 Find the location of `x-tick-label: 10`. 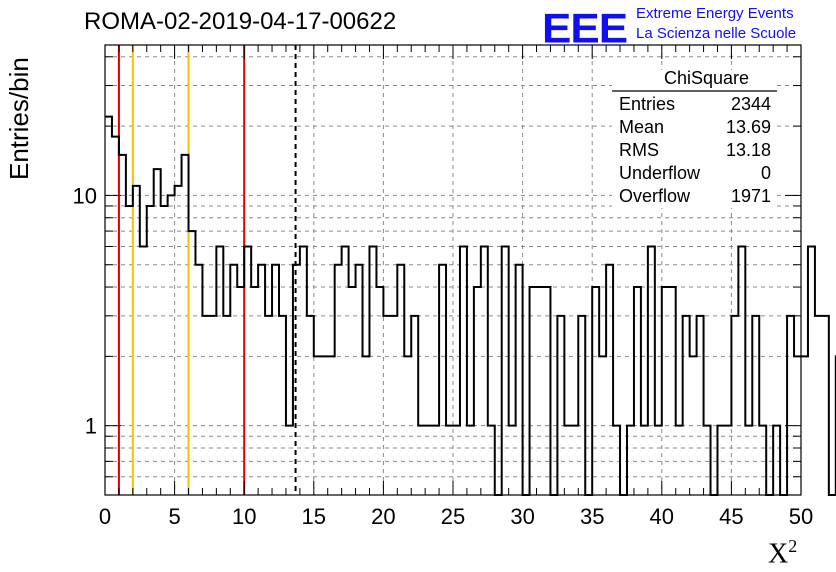

x-tick-label: 10 is located at coordinates (244, 516).